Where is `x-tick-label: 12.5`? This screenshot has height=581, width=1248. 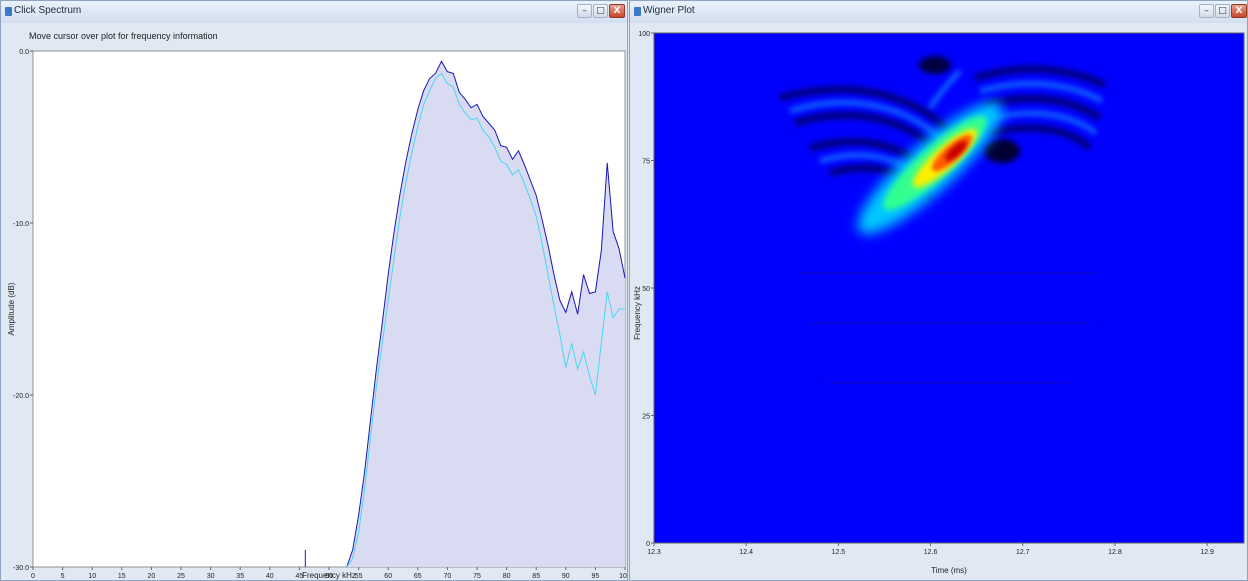
x-tick-label: 12.5 is located at coordinates (839, 552).